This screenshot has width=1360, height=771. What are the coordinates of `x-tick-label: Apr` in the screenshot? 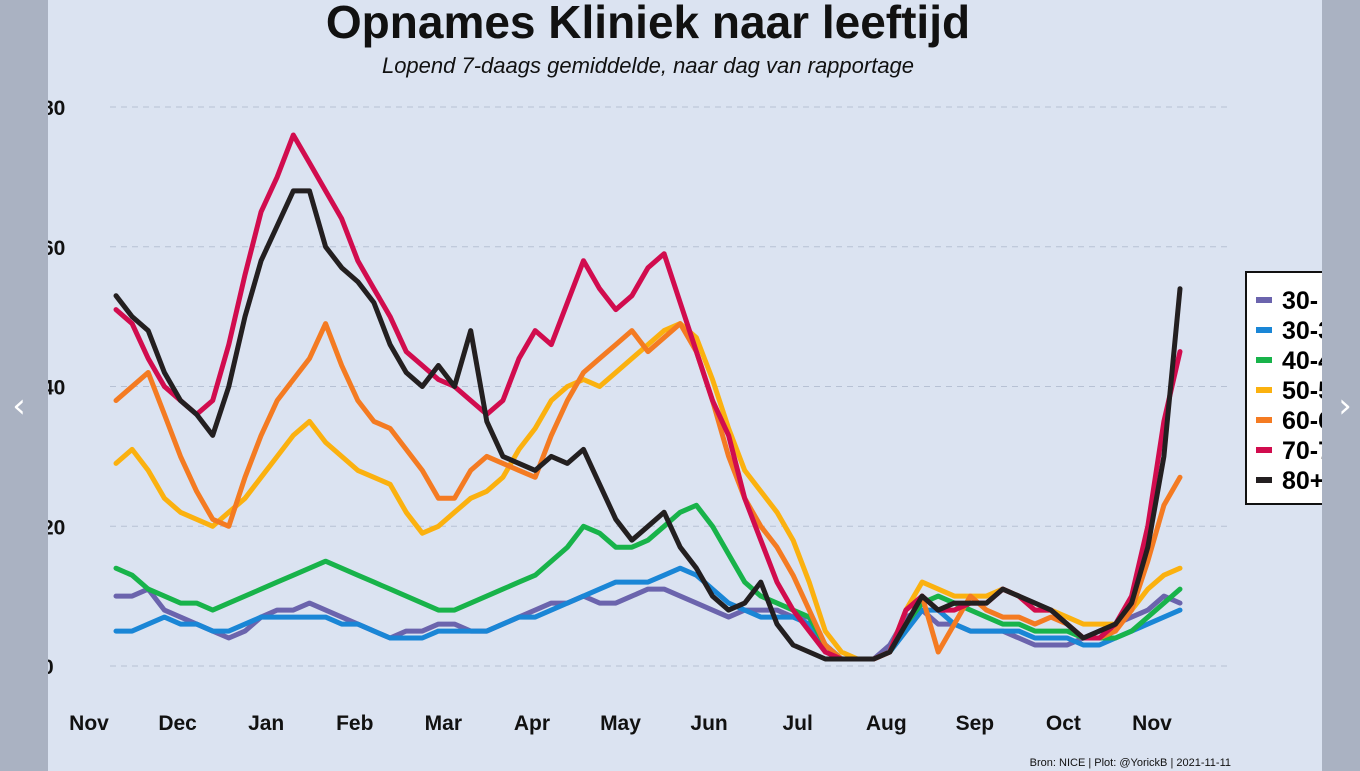 It's located at (532, 723).